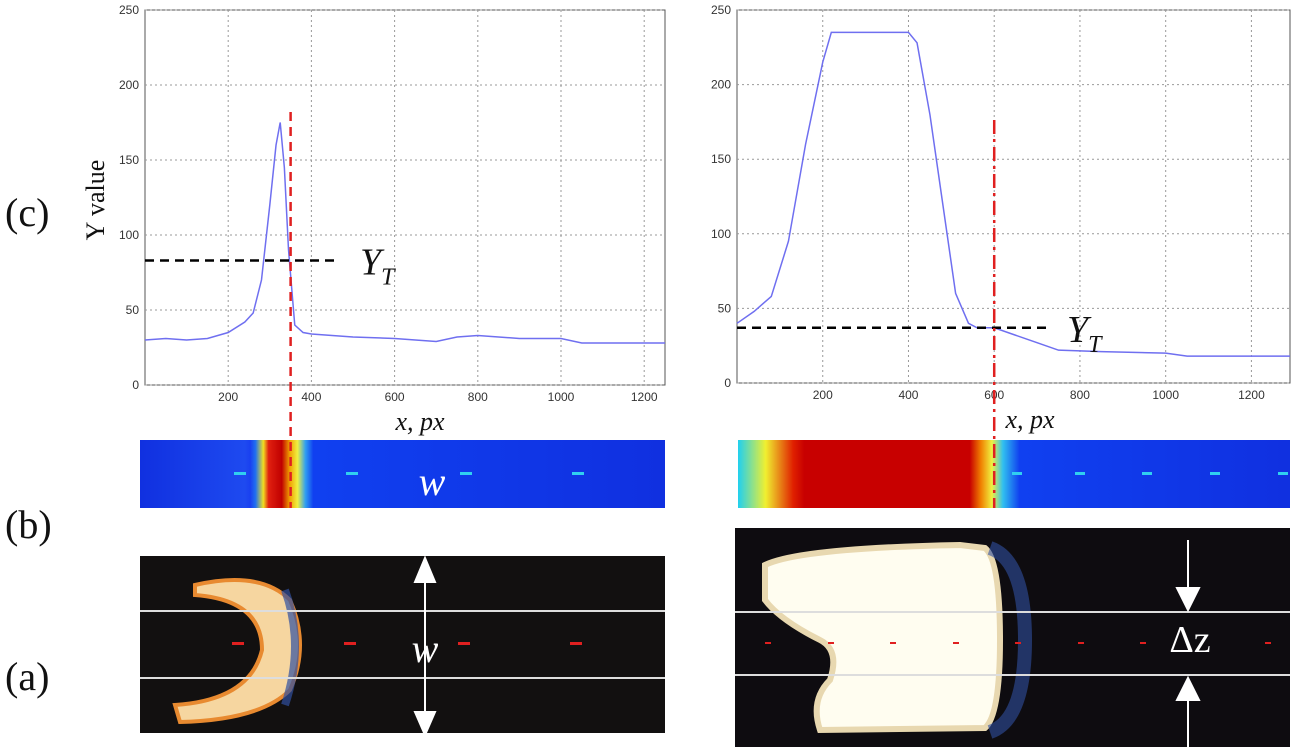 This screenshot has width=1293, height=747. Describe the element at coordinates (751, 643) in the screenshot. I see `centre-dashes` at that location.